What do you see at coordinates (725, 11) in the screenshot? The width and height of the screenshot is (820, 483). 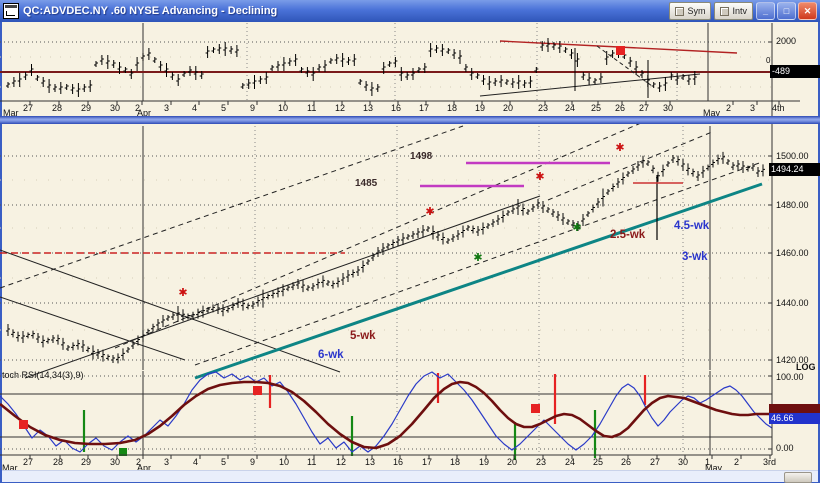 I see `intv-button-icon` at bounding box center [725, 11].